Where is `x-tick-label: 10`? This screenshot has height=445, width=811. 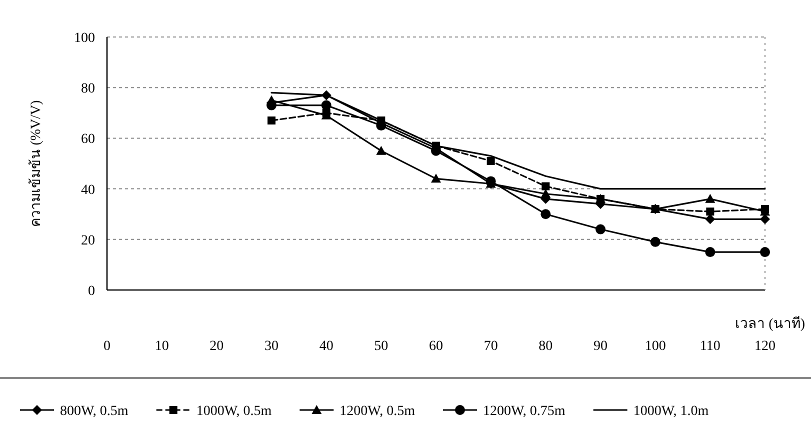 x-tick-label: 10 is located at coordinates (161, 346).